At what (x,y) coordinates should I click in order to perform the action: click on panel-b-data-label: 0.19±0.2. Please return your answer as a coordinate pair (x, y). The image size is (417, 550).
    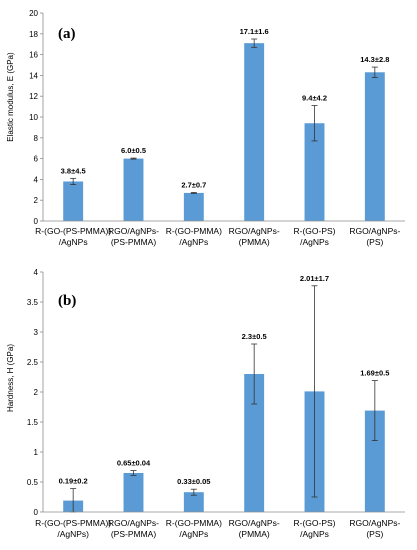
    Looking at the image, I should click on (73, 481).